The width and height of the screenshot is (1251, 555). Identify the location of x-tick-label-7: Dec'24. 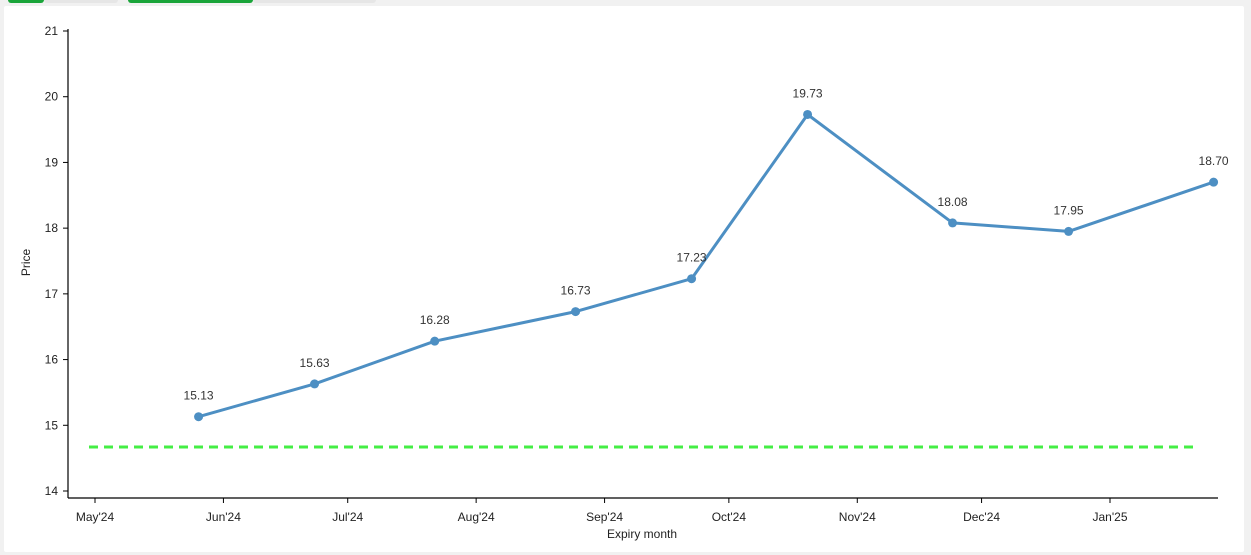
(981, 517).